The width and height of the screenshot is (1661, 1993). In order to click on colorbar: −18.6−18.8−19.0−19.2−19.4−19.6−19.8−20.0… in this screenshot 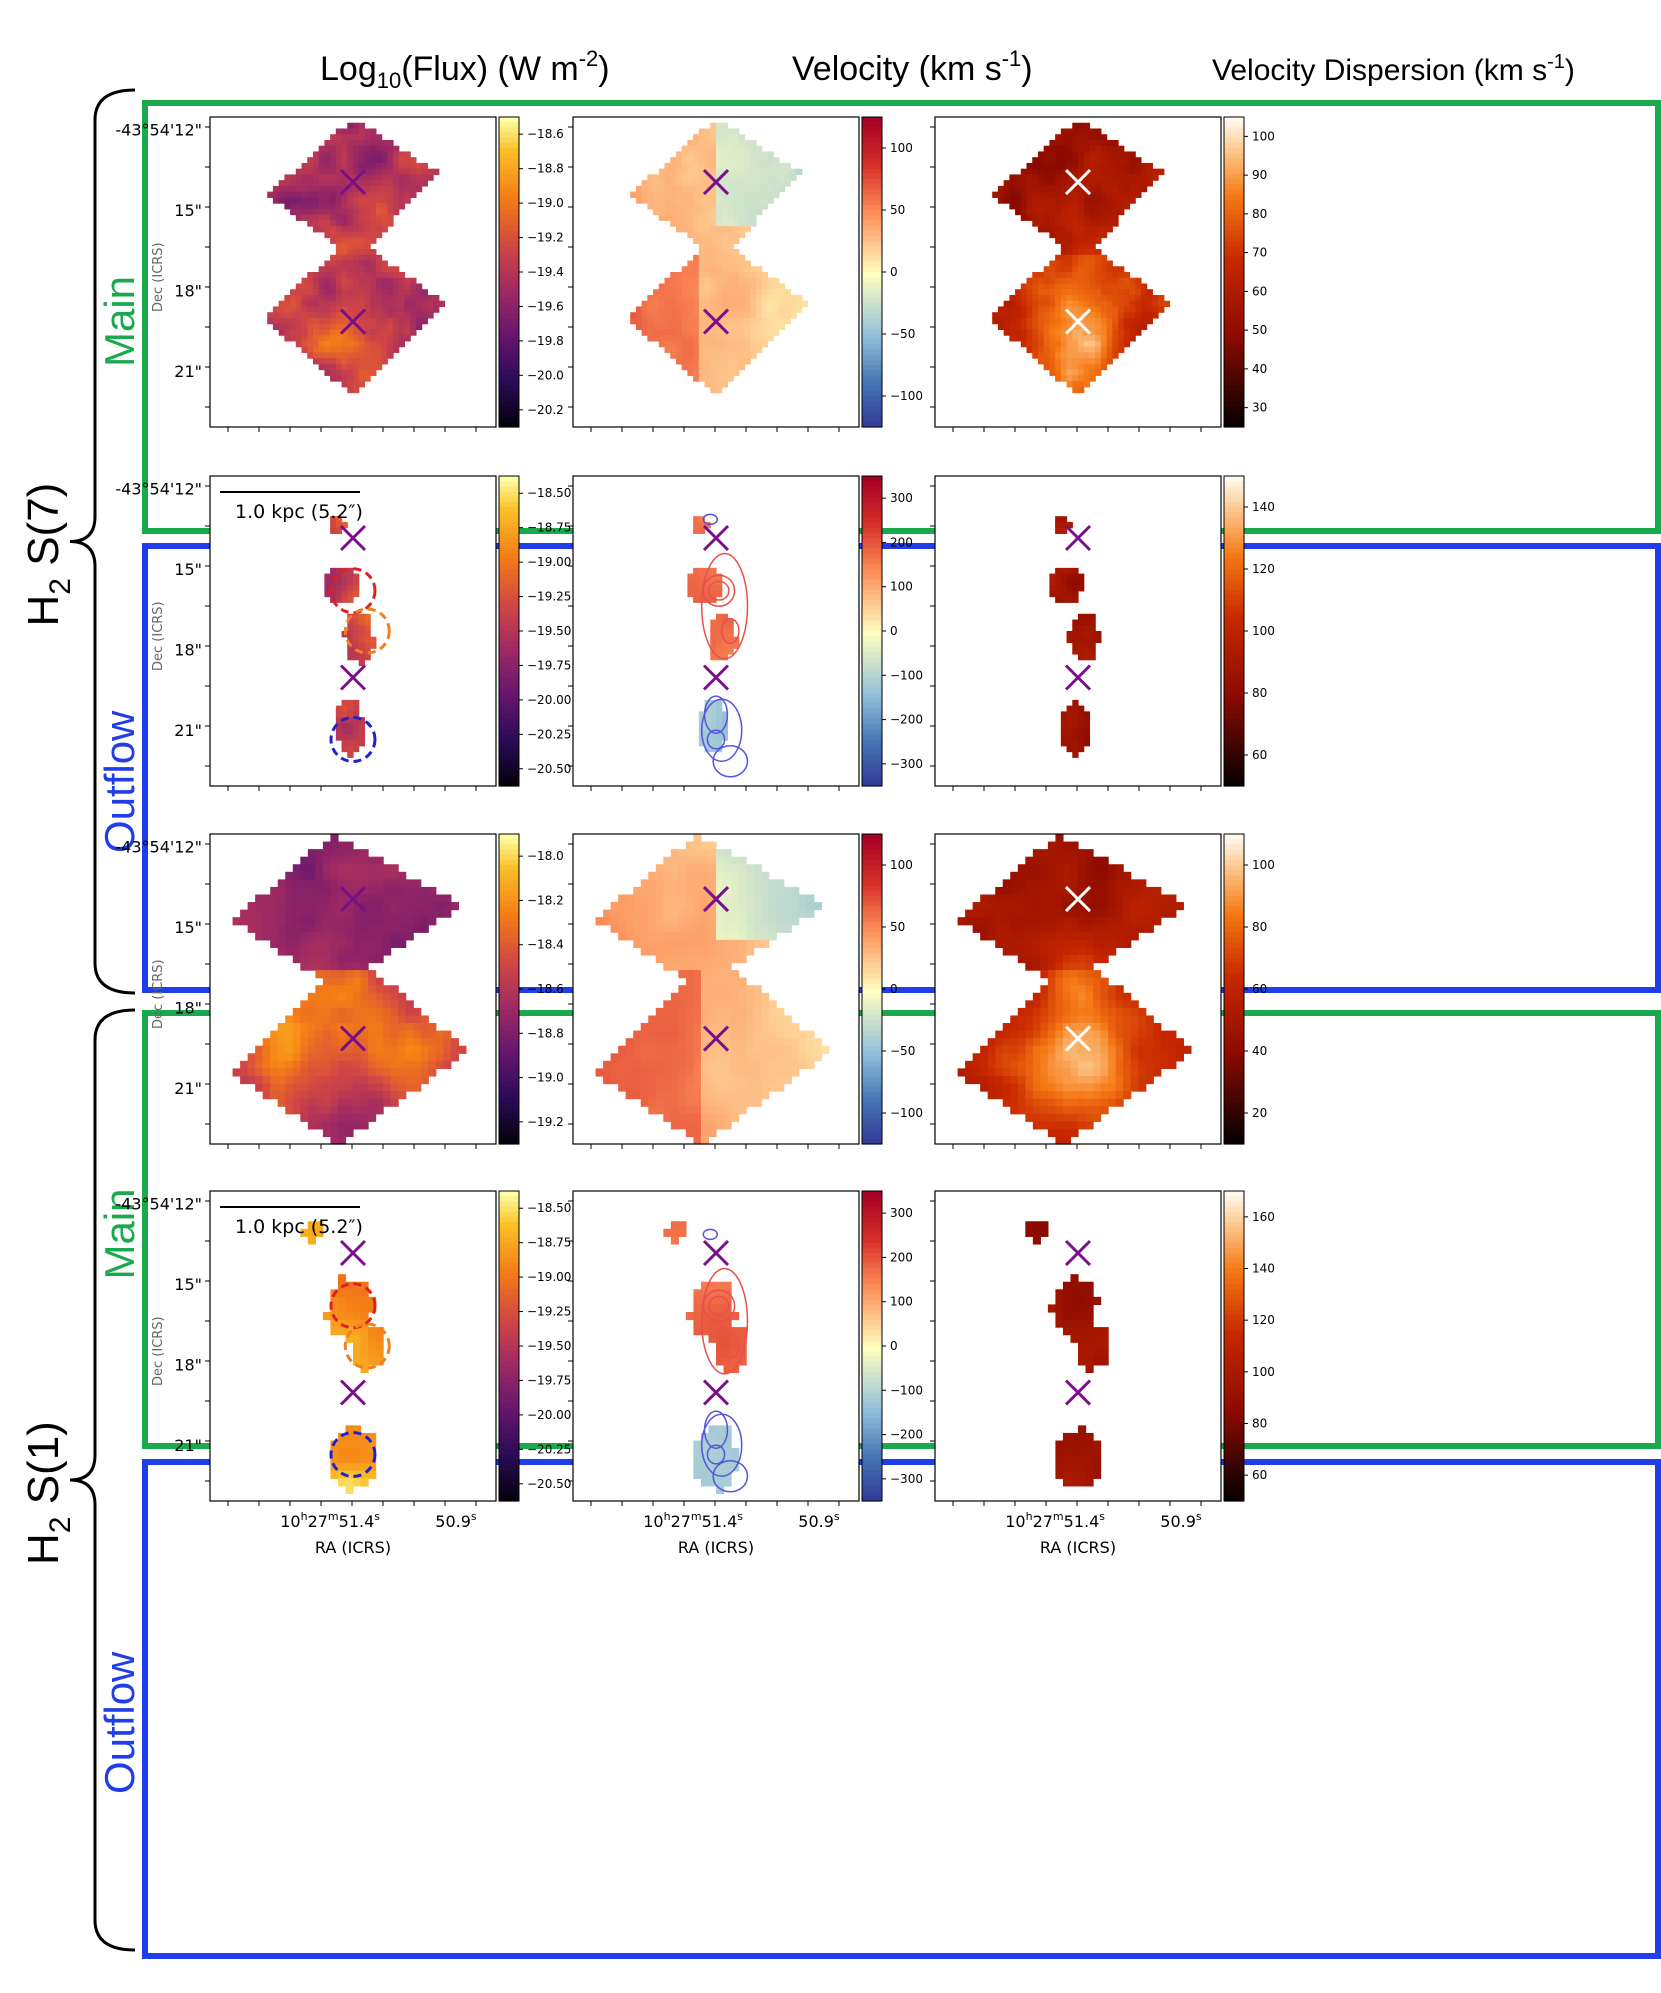, I will do `click(531, 272)`.